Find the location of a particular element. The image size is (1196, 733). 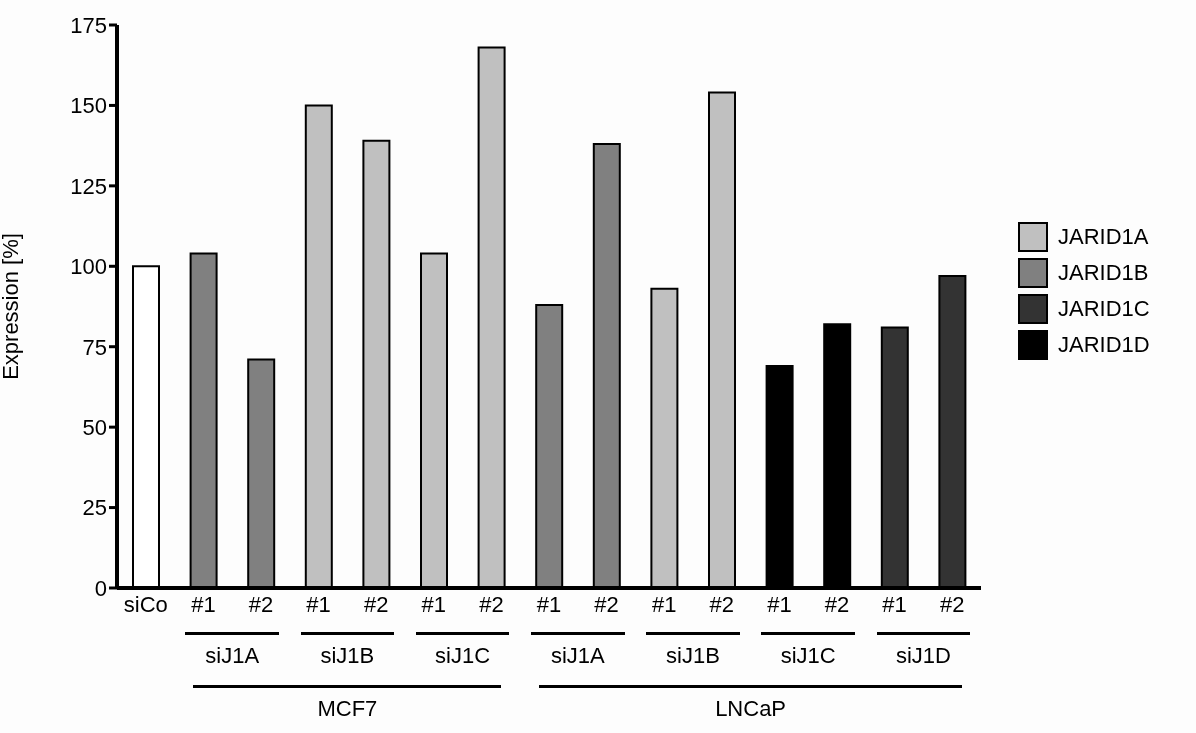

y-tick-label: 50 is located at coordinates (94, 427).